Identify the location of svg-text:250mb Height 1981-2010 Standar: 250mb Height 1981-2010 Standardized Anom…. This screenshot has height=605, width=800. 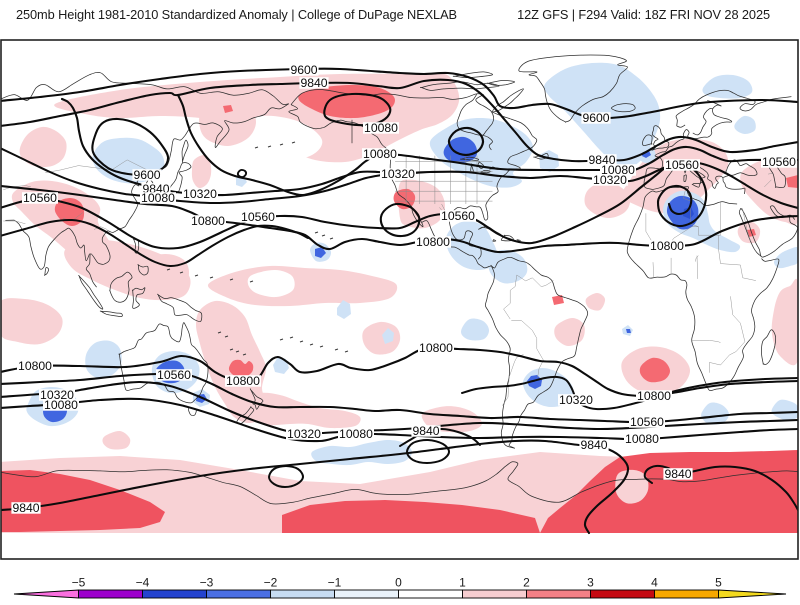
(236, 14).